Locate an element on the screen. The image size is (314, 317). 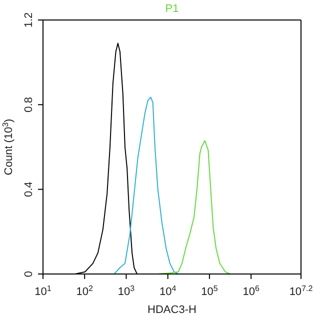
y-tick-label: 1.2 is located at coordinates (29, 20).